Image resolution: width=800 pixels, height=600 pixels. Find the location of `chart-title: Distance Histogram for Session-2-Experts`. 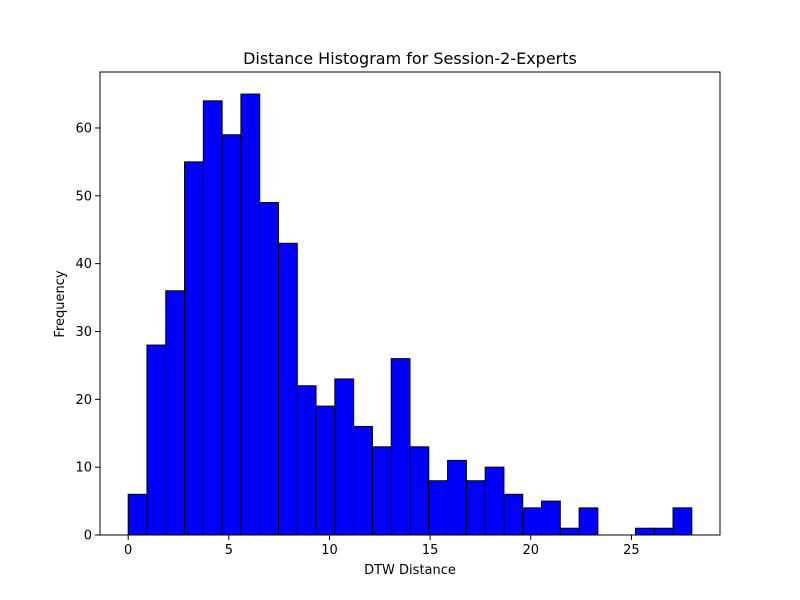

chart-title: Distance Histogram for Session-2-Experts is located at coordinates (410, 58).